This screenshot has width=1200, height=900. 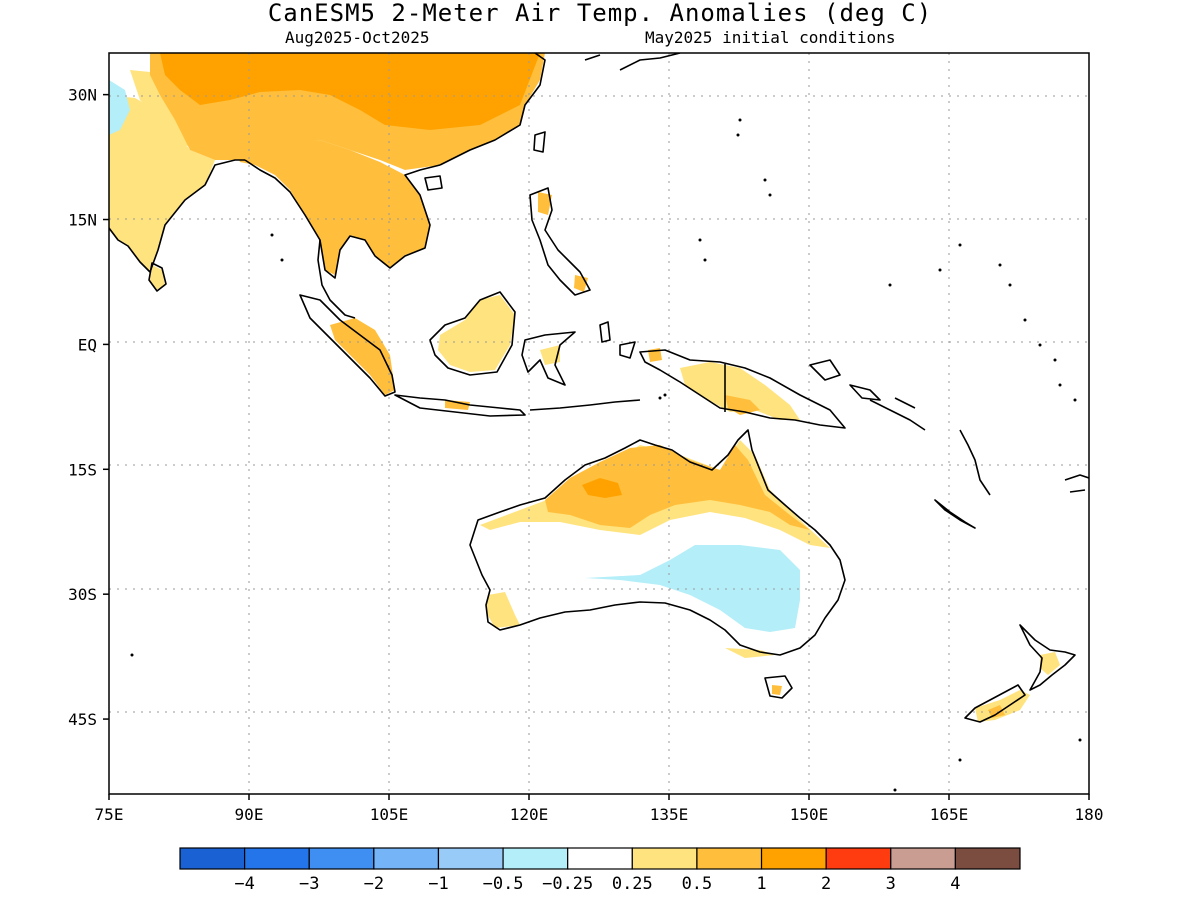 I want to click on colorbar-label: −4, so click(x=244, y=884).